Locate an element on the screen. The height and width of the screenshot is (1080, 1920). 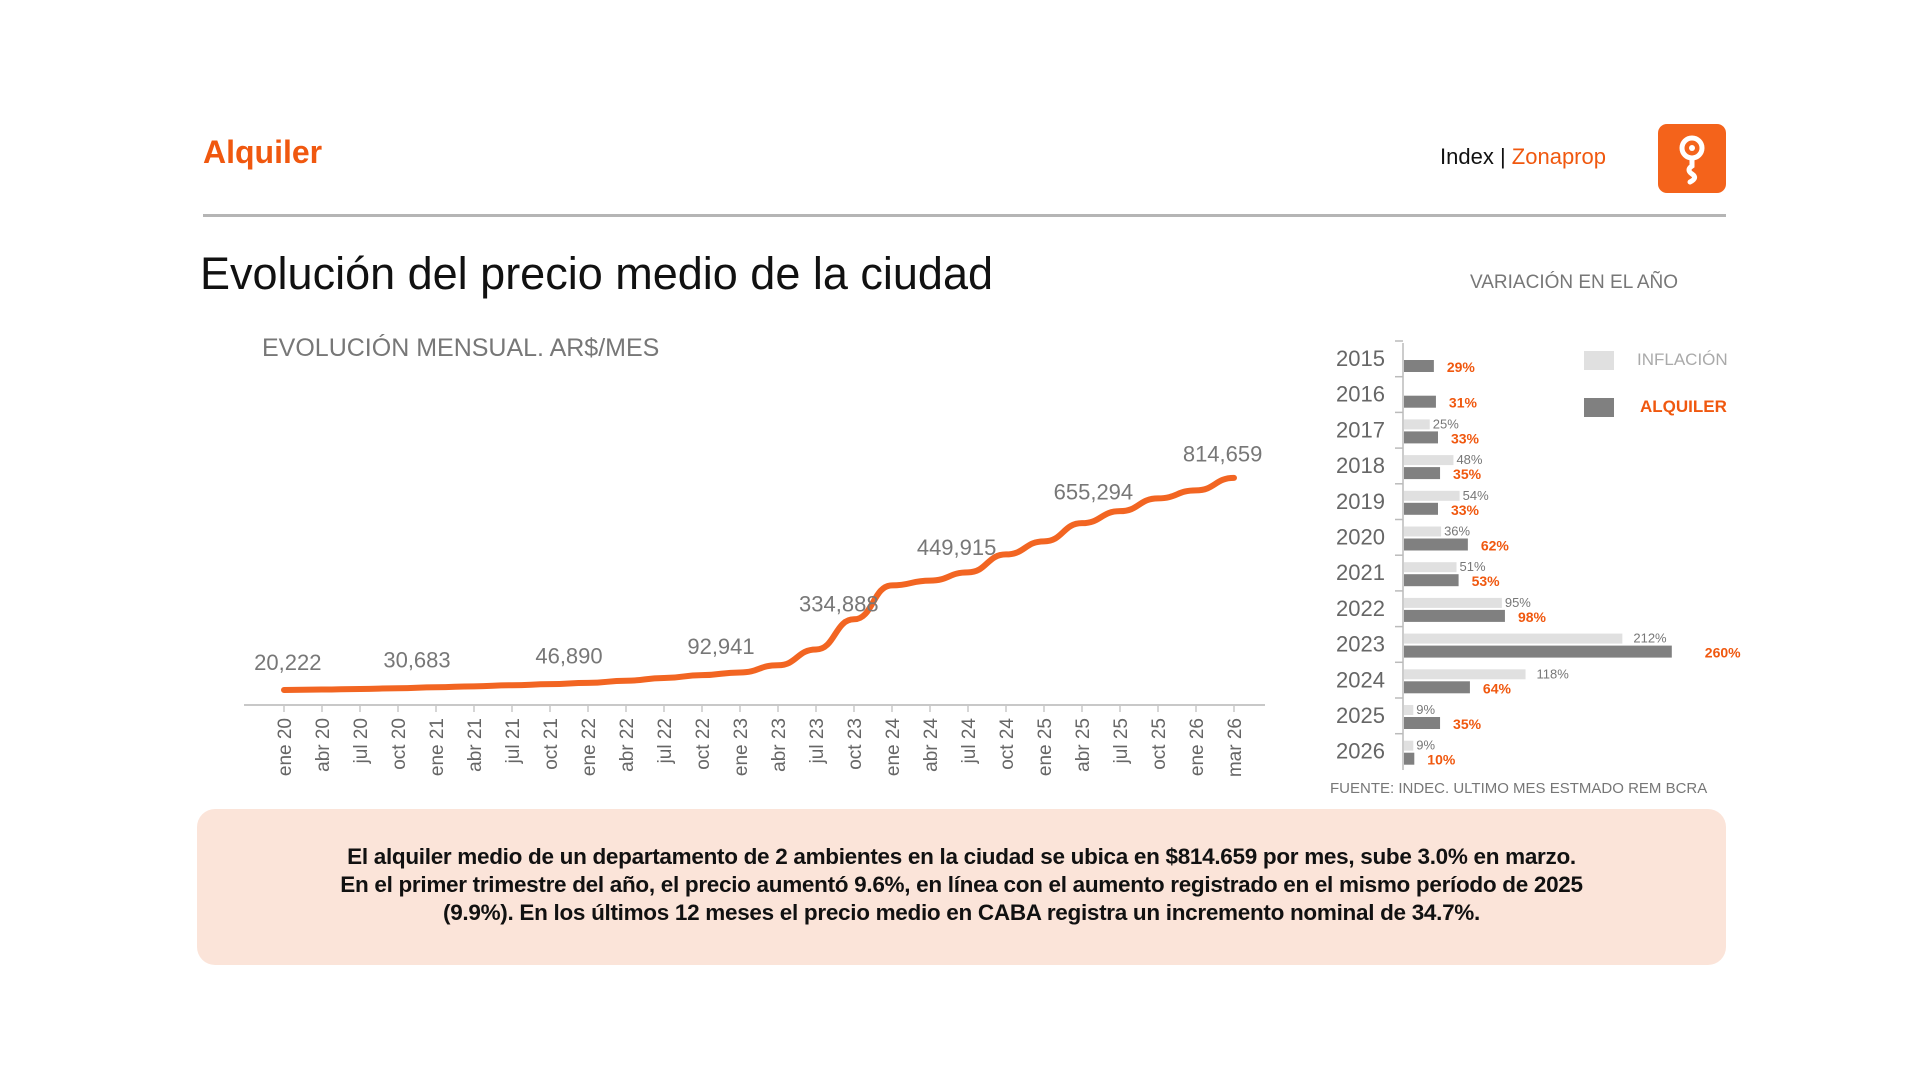
x-tick-label: oct 22 is located at coordinates (703, 744).